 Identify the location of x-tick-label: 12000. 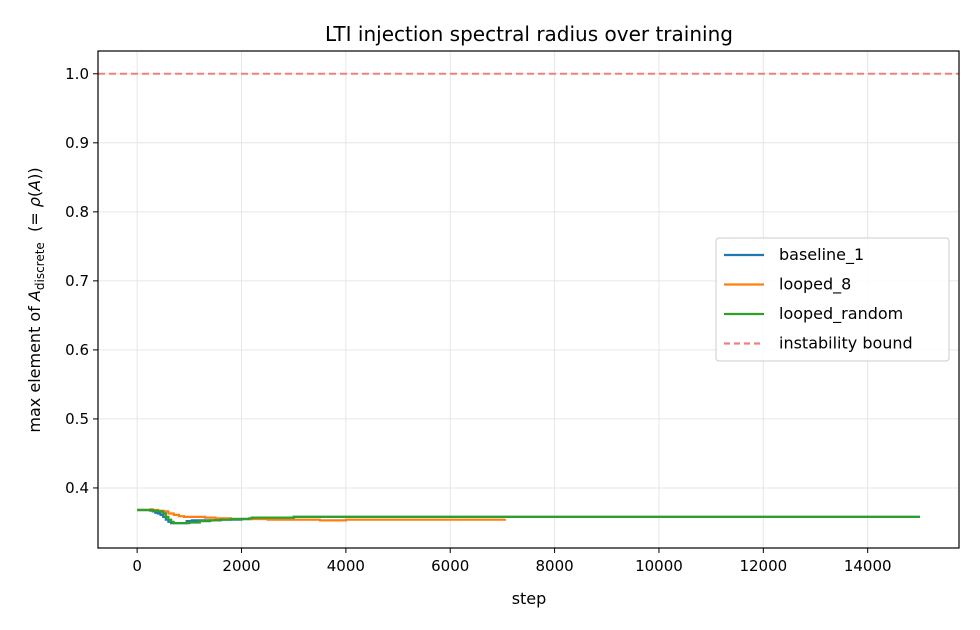
(763, 566).